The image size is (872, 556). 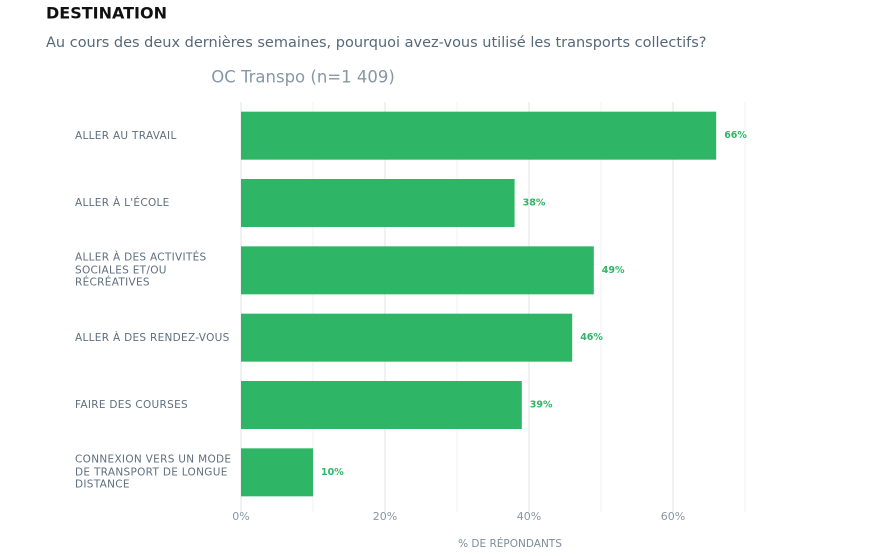 I want to click on category-label: ALLER À L'ÉCOLE, so click(x=122, y=202).